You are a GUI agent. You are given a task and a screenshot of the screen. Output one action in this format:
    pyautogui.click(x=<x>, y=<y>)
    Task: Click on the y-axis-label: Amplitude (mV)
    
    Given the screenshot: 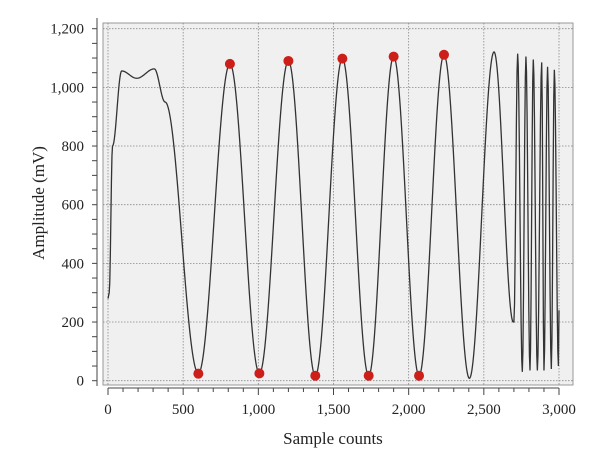 What is the action you would take?
    pyautogui.click(x=38, y=203)
    